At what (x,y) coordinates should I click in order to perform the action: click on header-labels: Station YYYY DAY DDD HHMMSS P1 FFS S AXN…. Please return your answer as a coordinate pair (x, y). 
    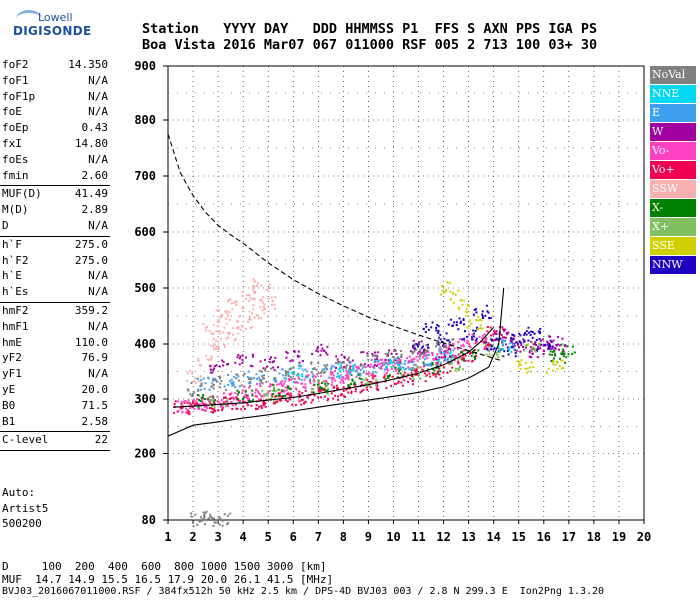
    Looking at the image, I should click on (370, 29).